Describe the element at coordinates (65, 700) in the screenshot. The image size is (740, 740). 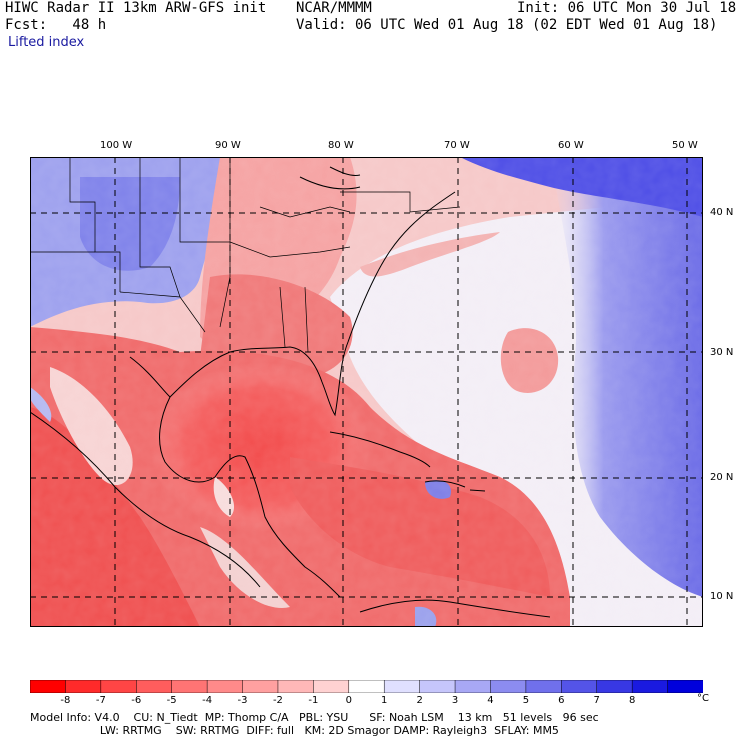
I see `colorbar-tick-label: -8` at that location.